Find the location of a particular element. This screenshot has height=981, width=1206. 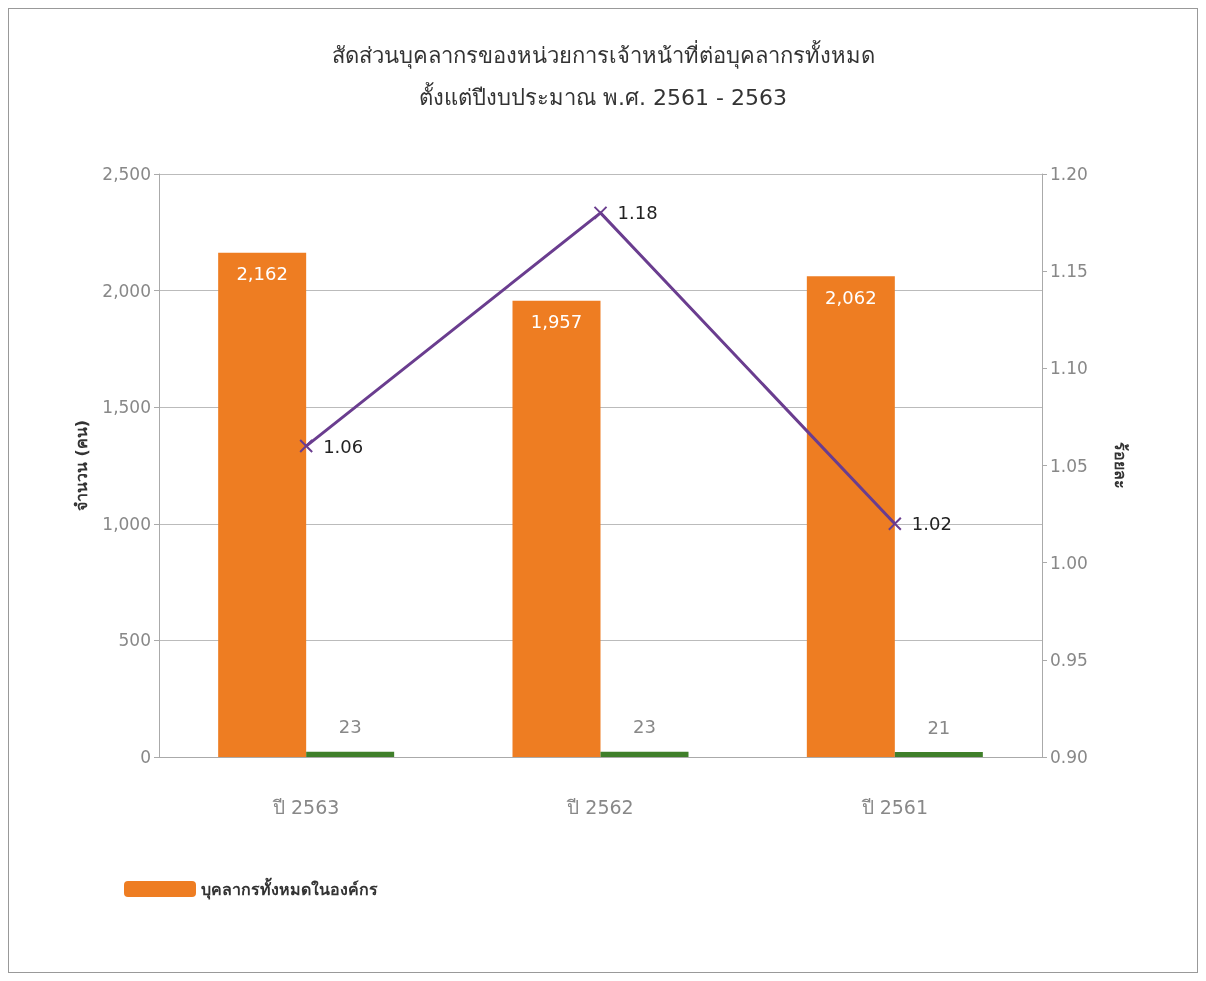

y-tick-label: 2,000 is located at coordinates (126, 290).